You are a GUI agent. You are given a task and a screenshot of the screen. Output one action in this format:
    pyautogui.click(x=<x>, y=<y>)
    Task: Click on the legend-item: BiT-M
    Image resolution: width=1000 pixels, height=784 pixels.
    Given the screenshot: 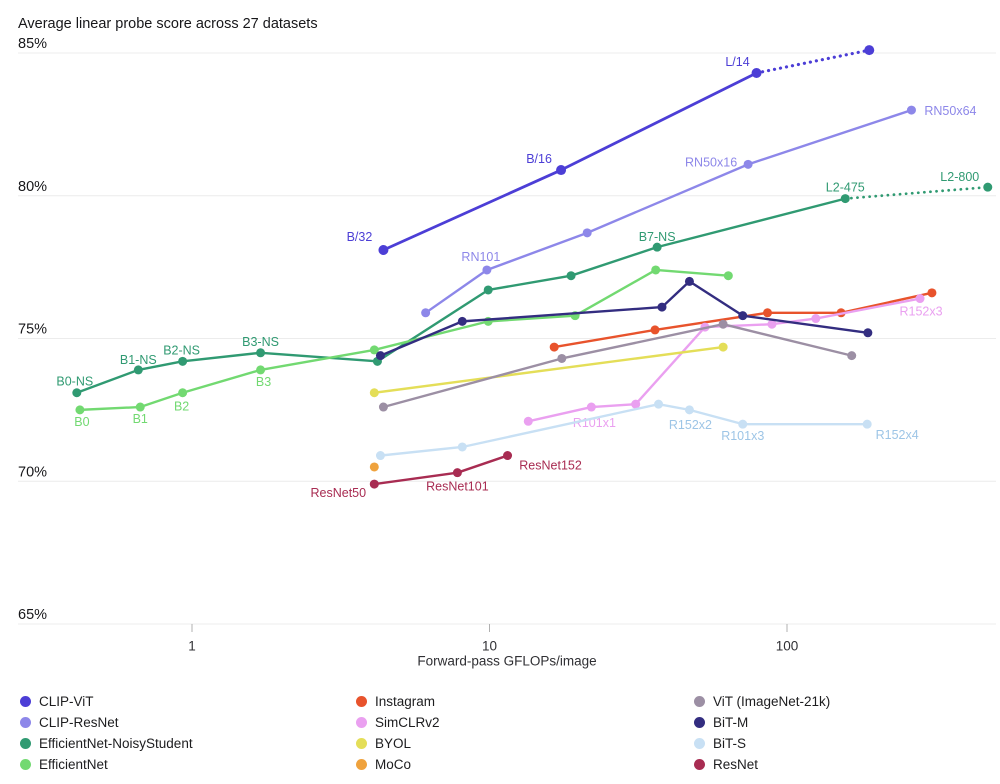 What is the action you would take?
    pyautogui.click(x=762, y=722)
    